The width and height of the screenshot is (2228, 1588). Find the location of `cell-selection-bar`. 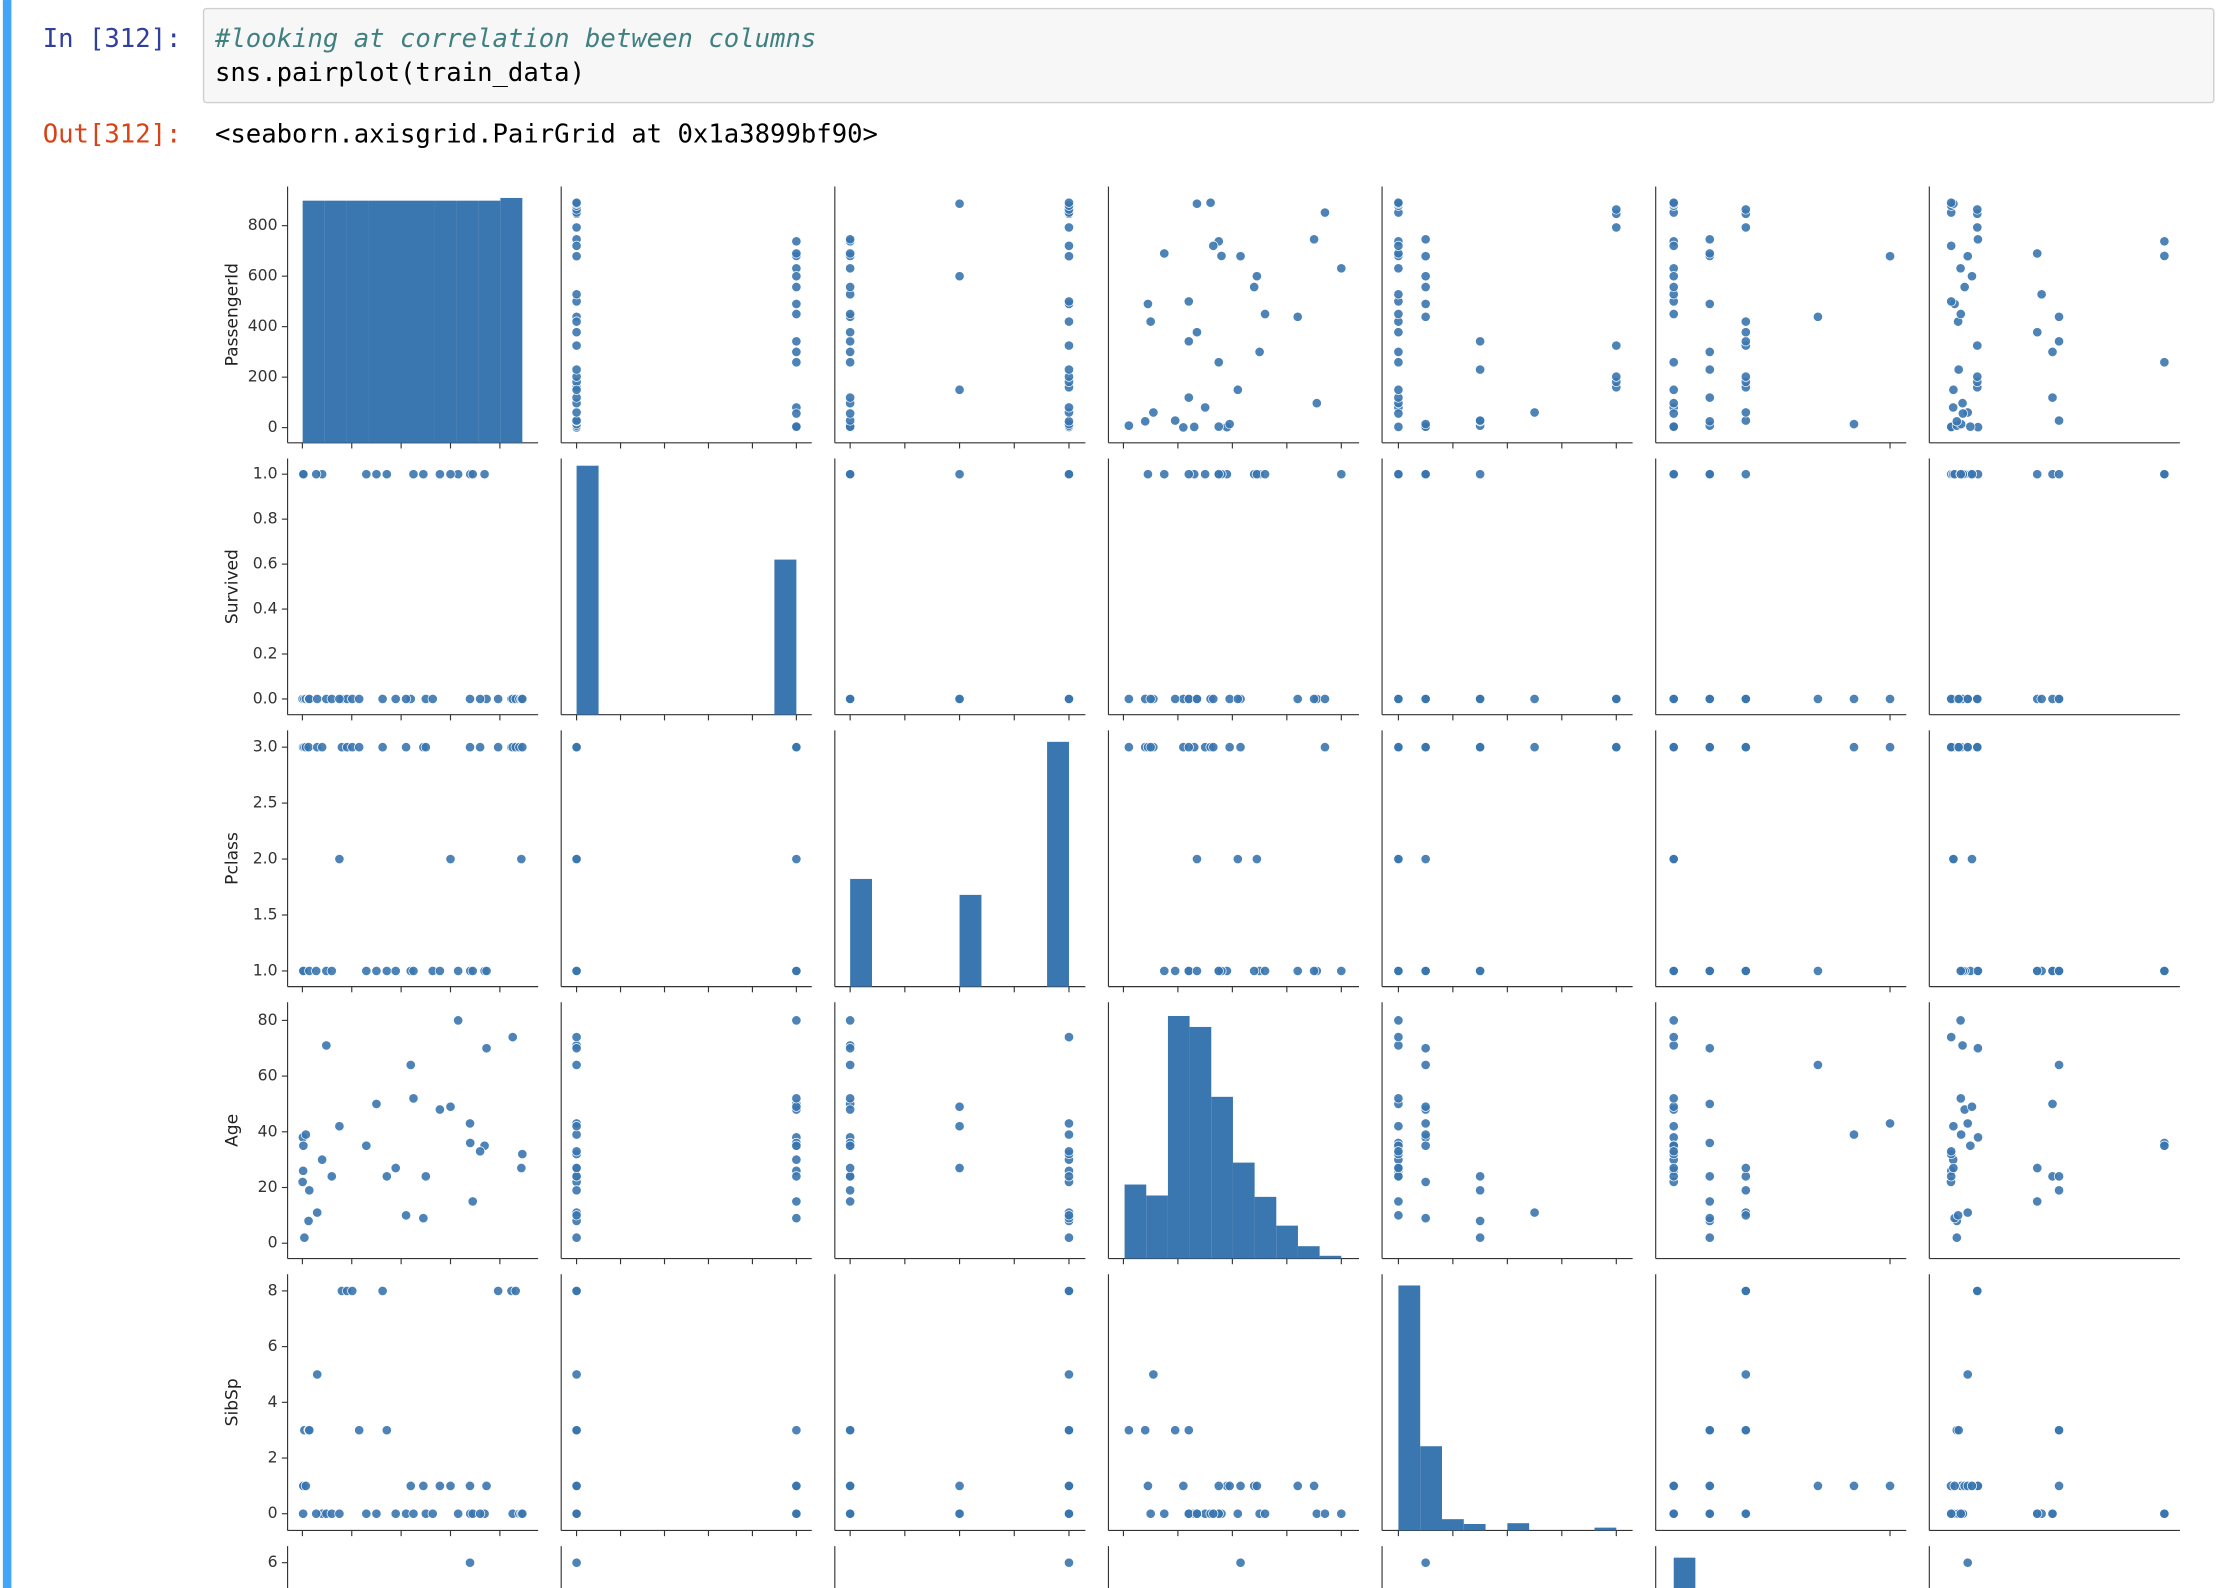

cell-selection-bar is located at coordinates (7, 794).